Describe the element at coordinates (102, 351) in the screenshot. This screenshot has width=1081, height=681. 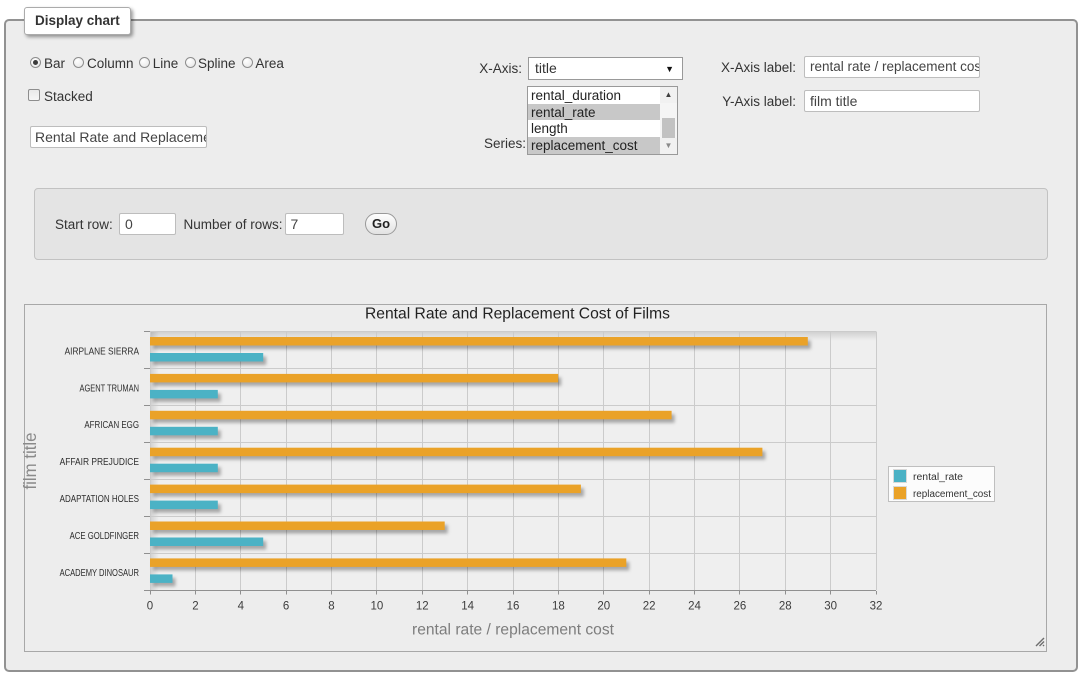
I see `svg-text: AIRPLANE SIERRA` at that location.